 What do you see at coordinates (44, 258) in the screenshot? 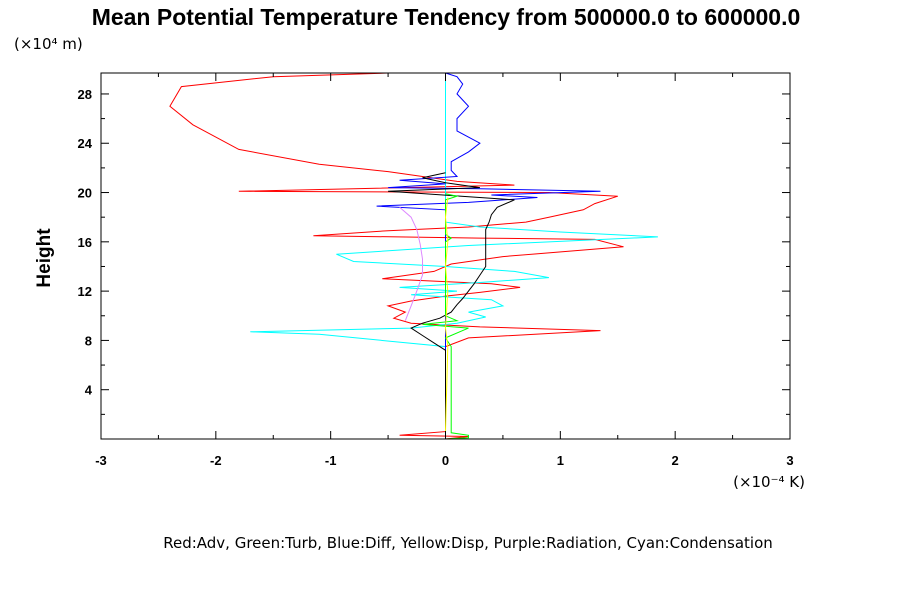
I see `y-axis-label: Height` at bounding box center [44, 258].